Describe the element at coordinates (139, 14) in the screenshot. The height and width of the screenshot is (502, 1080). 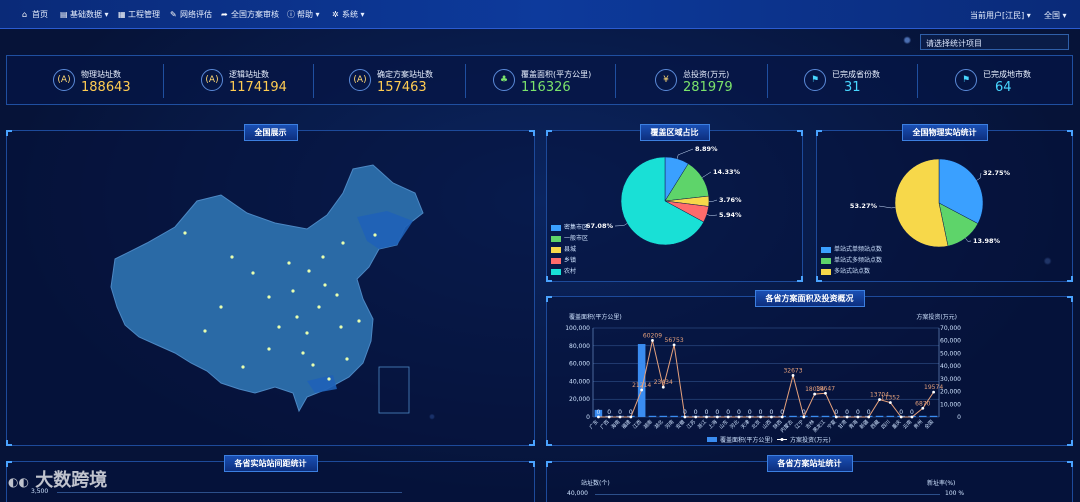
I see `nav-engineering: ▦ 工程管理` at that location.